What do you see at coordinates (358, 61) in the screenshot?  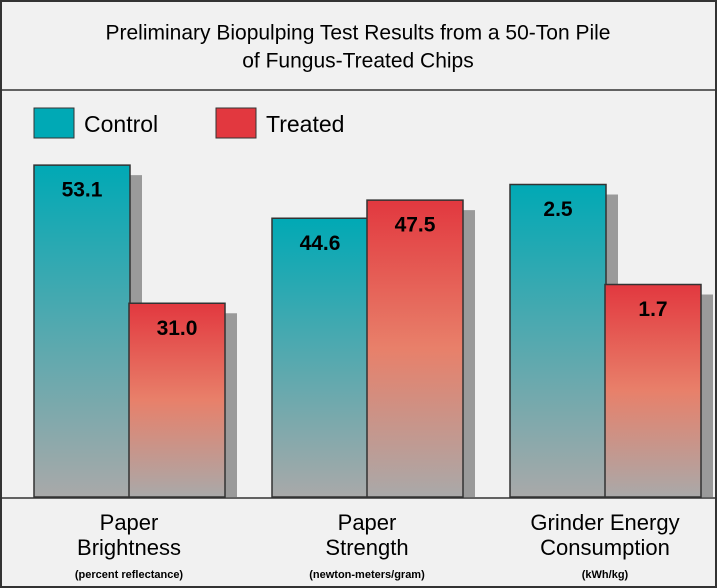 I see `chart-title: of Fungus-Treated Chips` at bounding box center [358, 61].